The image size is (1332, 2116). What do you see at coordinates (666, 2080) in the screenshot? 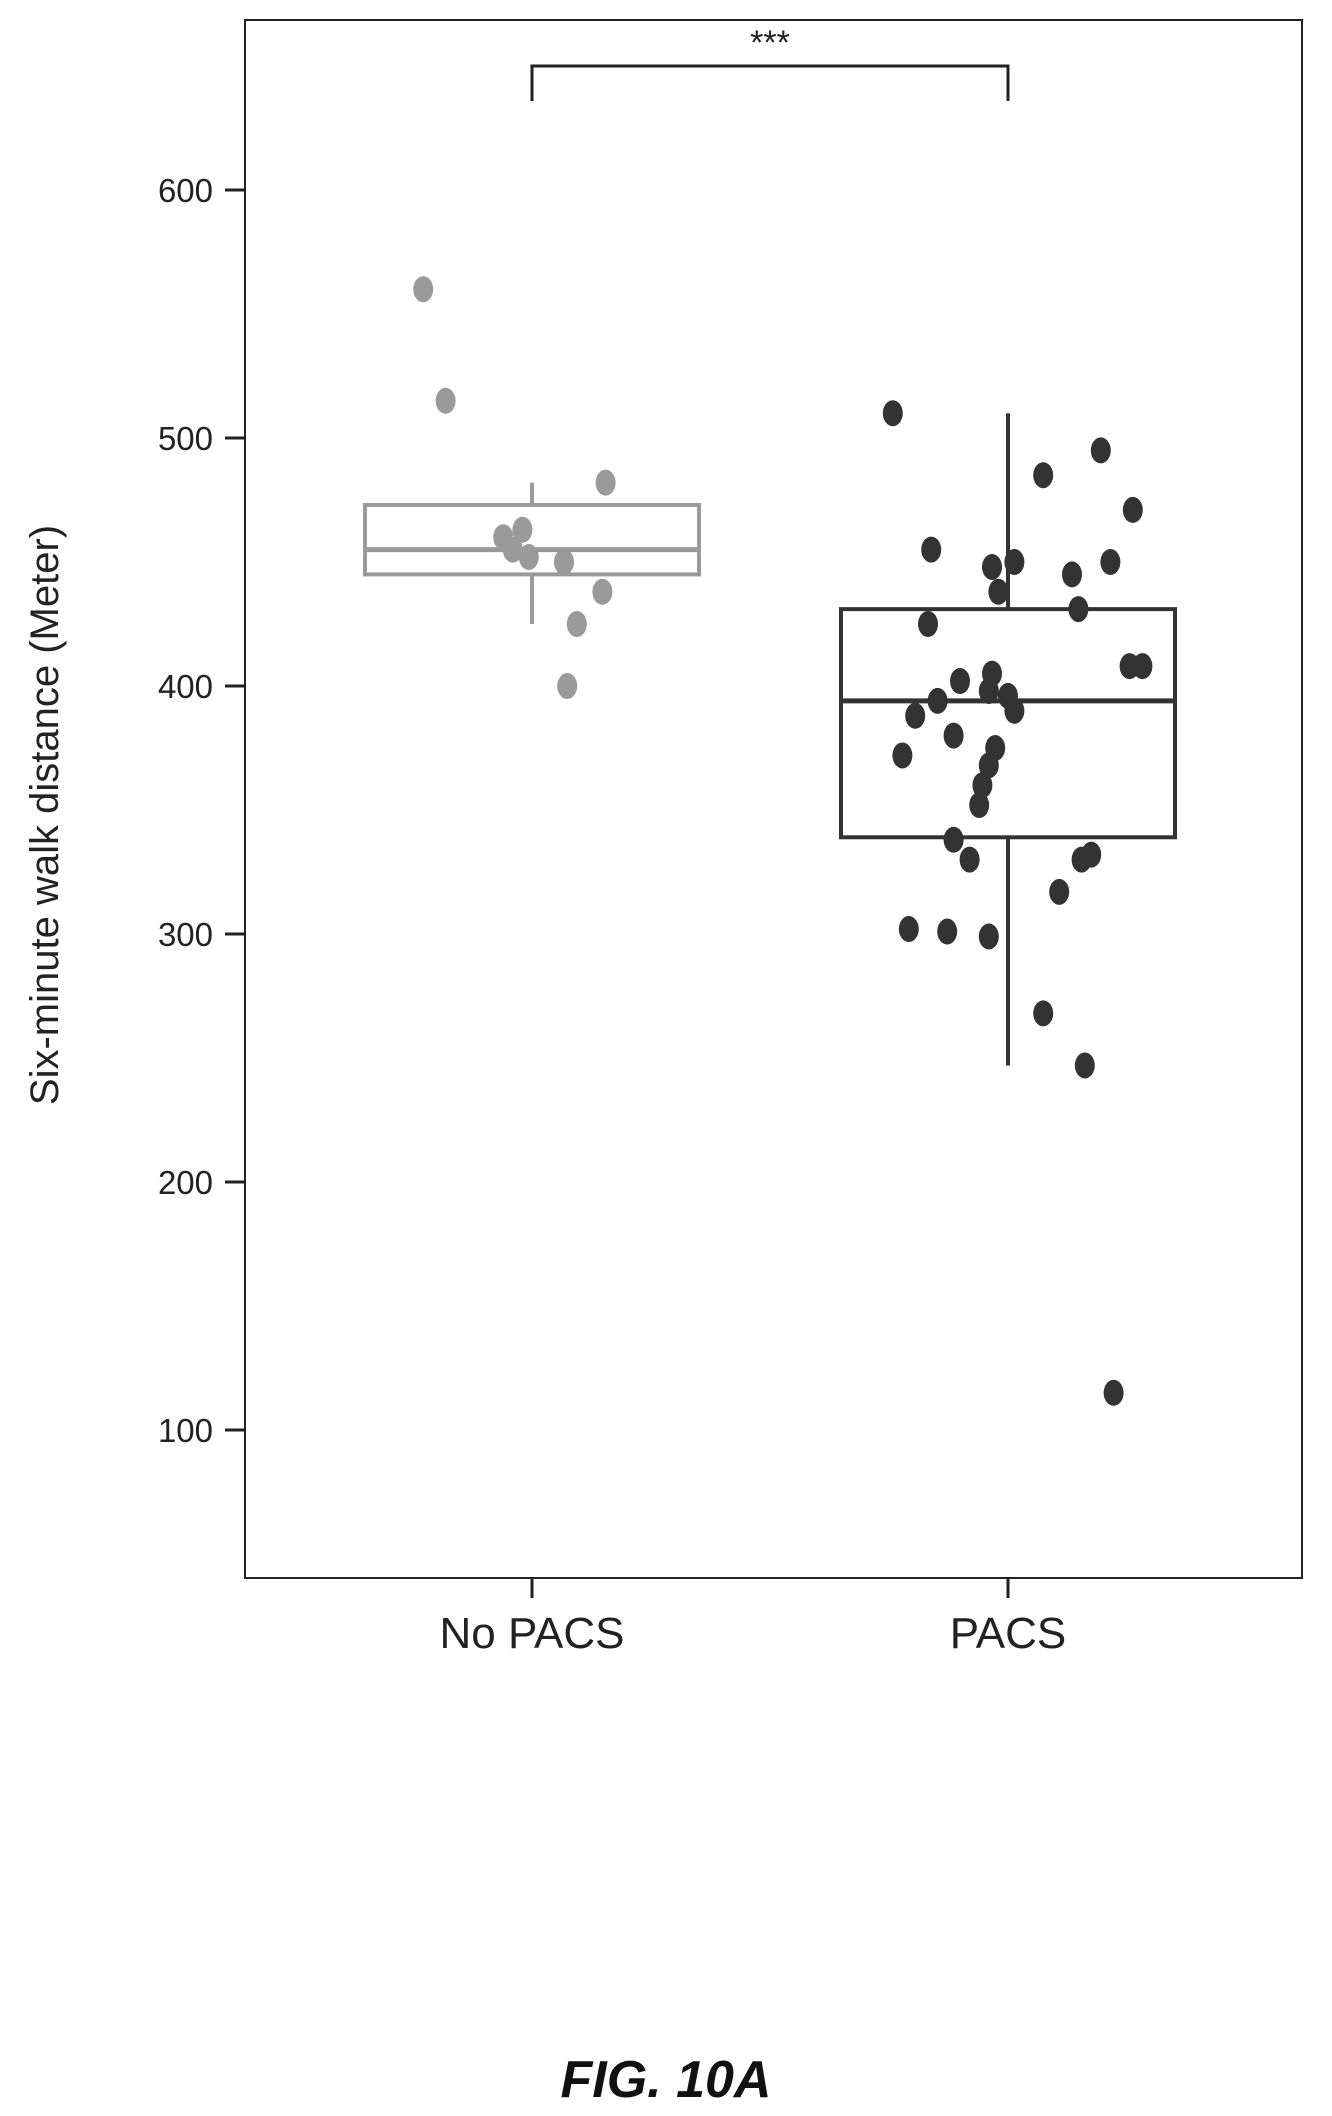
I see `figure-caption: FIG. 10A` at bounding box center [666, 2080].